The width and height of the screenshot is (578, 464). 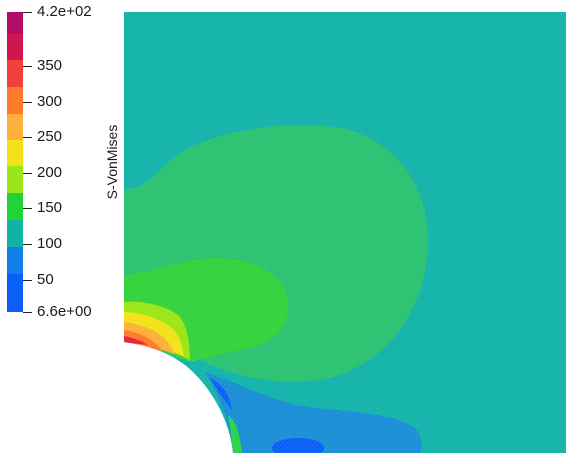 I want to click on colorbar-tick-label: 50, so click(x=45, y=279).